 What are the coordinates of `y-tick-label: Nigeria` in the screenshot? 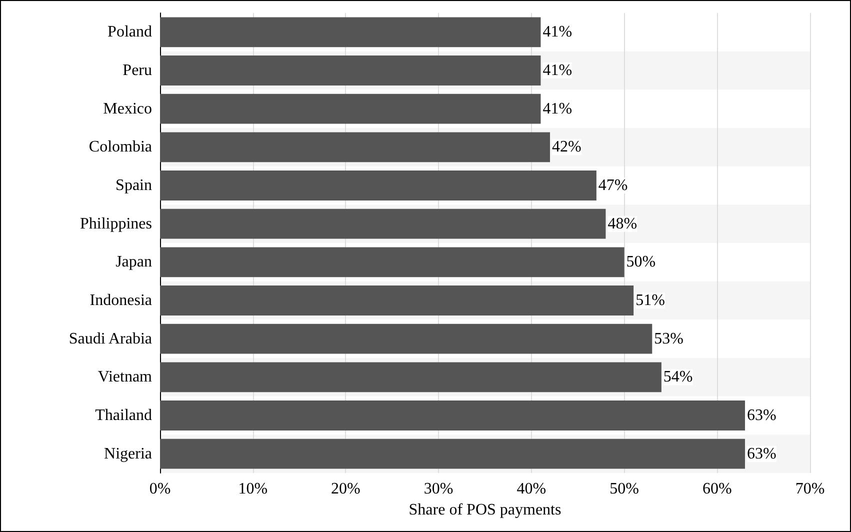 It's located at (128, 453).